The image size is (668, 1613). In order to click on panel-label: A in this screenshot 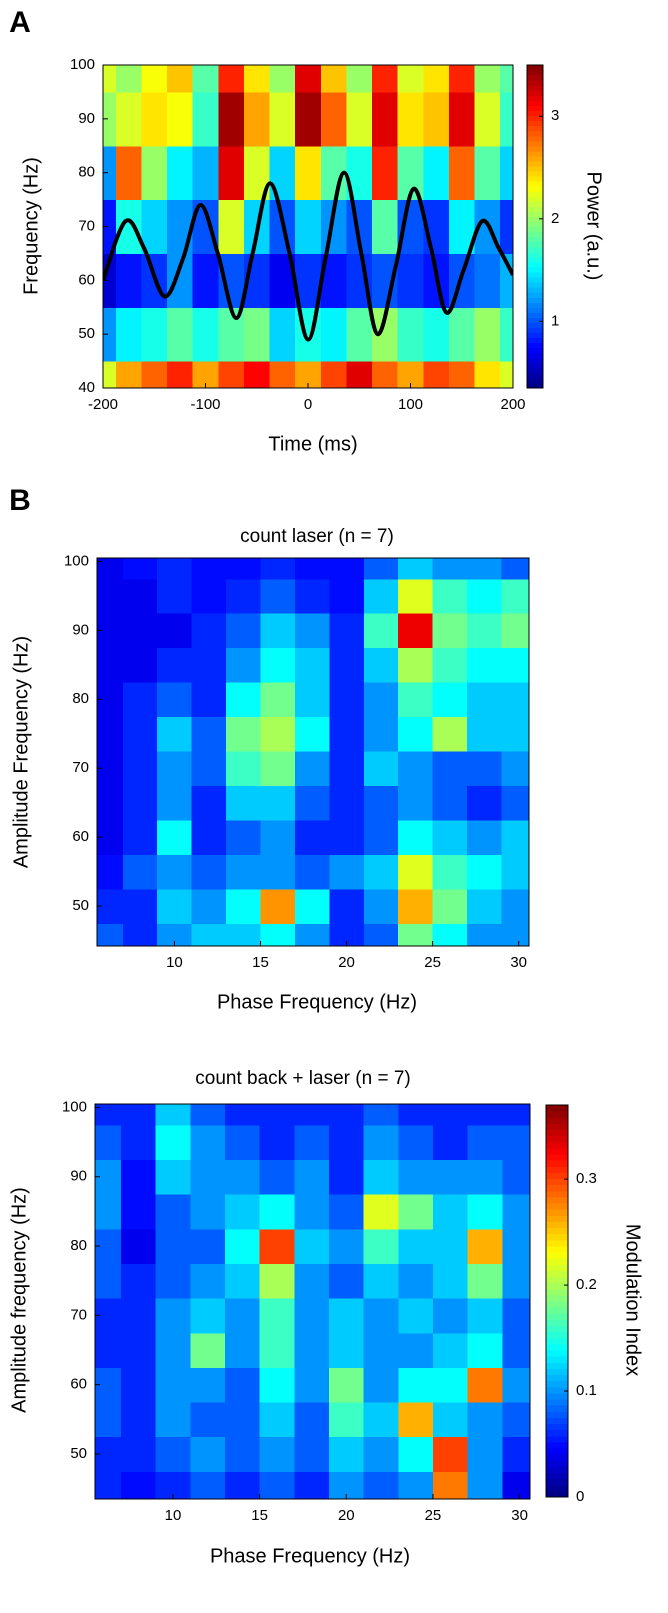, I will do `click(20, 22)`.